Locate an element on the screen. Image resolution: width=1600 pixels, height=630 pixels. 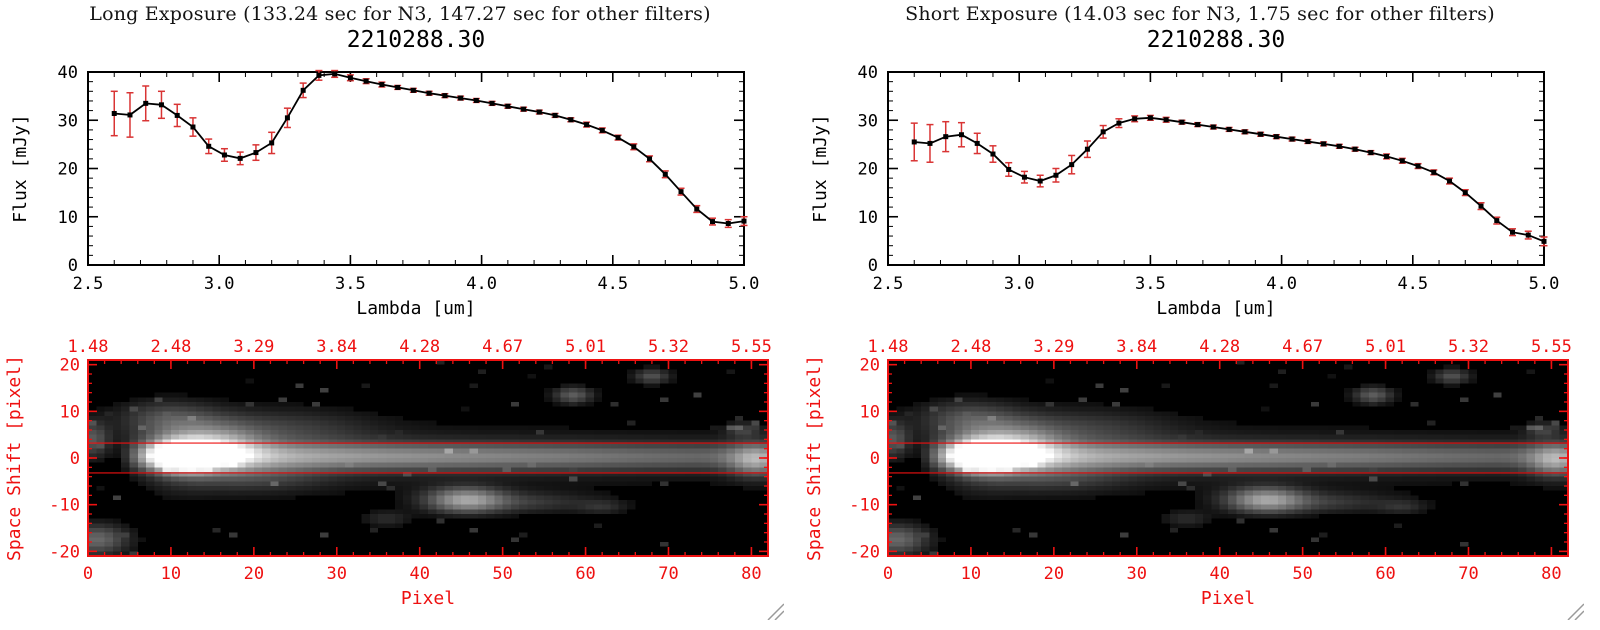
spectrum-title-short: 2210288.30 is located at coordinates (1216, 40).